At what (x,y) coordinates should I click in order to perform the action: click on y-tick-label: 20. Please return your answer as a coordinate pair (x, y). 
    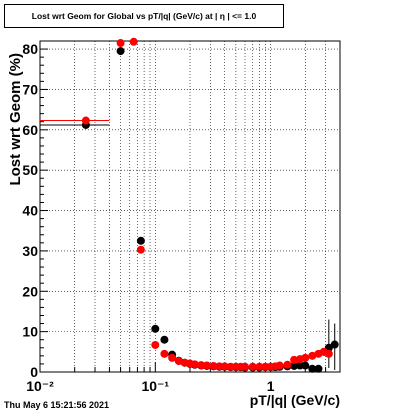
    Looking at the image, I should click on (30, 291).